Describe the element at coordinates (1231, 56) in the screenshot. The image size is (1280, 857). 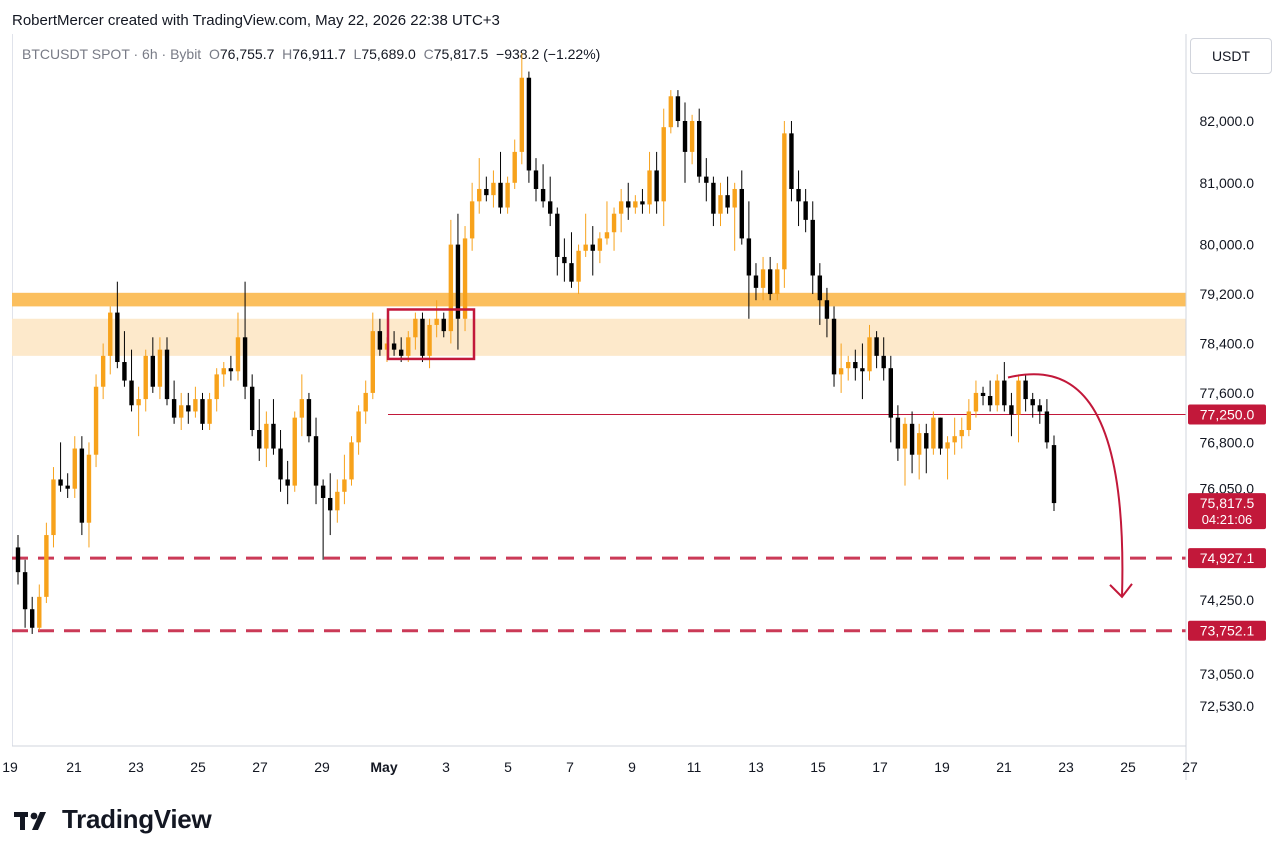
I see `currency-button: USDT` at that location.